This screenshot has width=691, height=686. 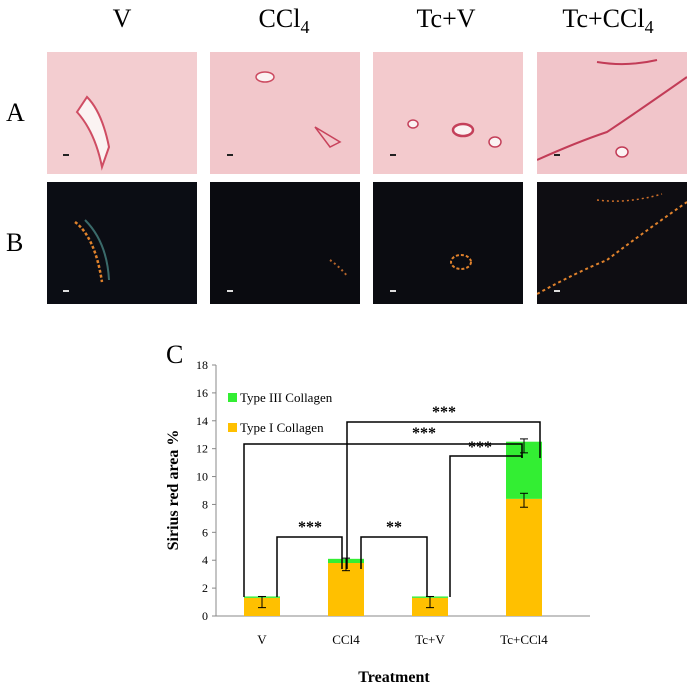 I want to click on column-label-text: CCl, so click(x=279, y=18).